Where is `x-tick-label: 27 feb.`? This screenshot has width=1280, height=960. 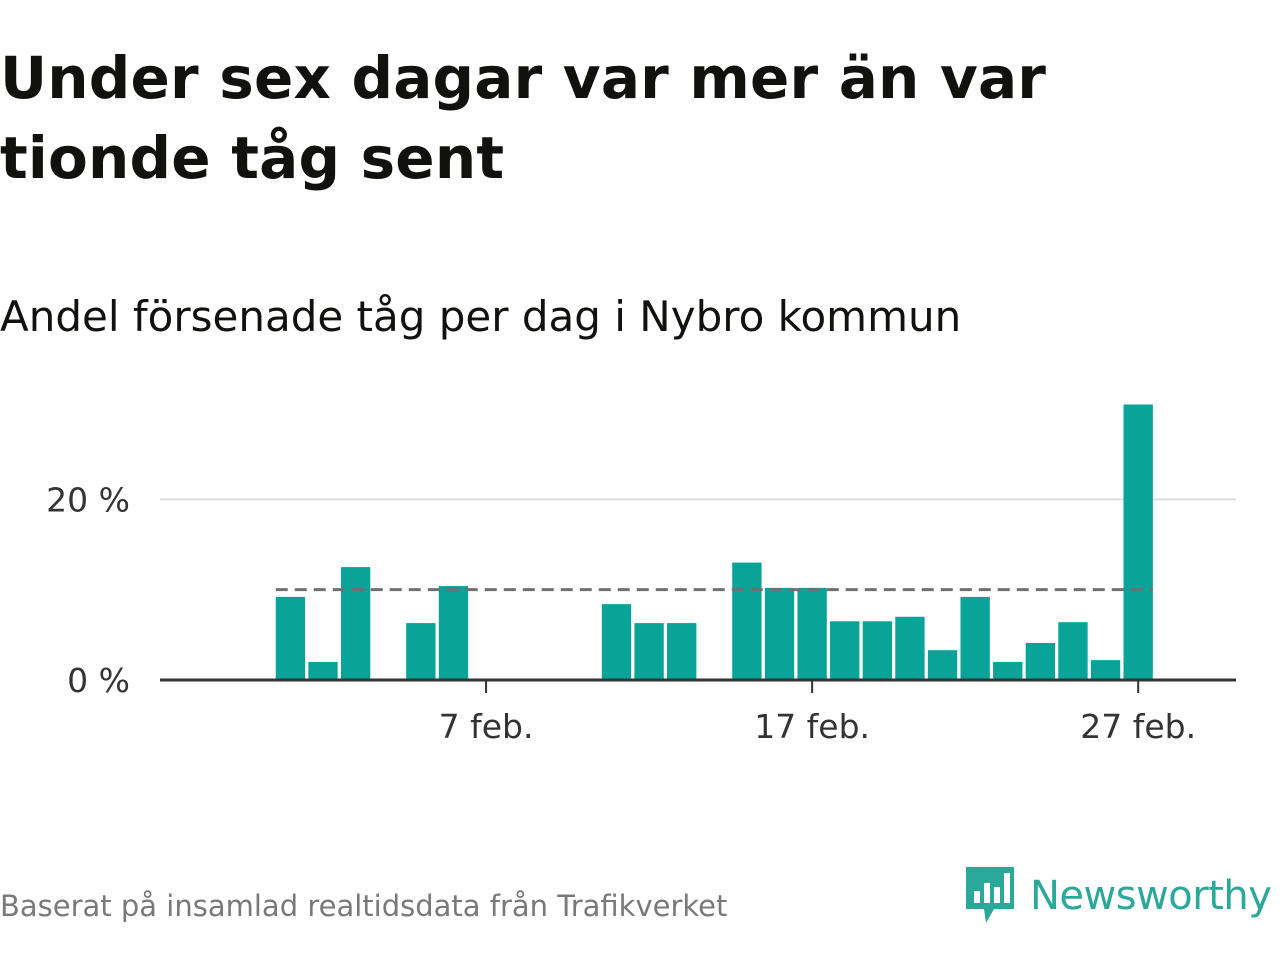 x-tick-label: 27 feb. is located at coordinates (1138, 726).